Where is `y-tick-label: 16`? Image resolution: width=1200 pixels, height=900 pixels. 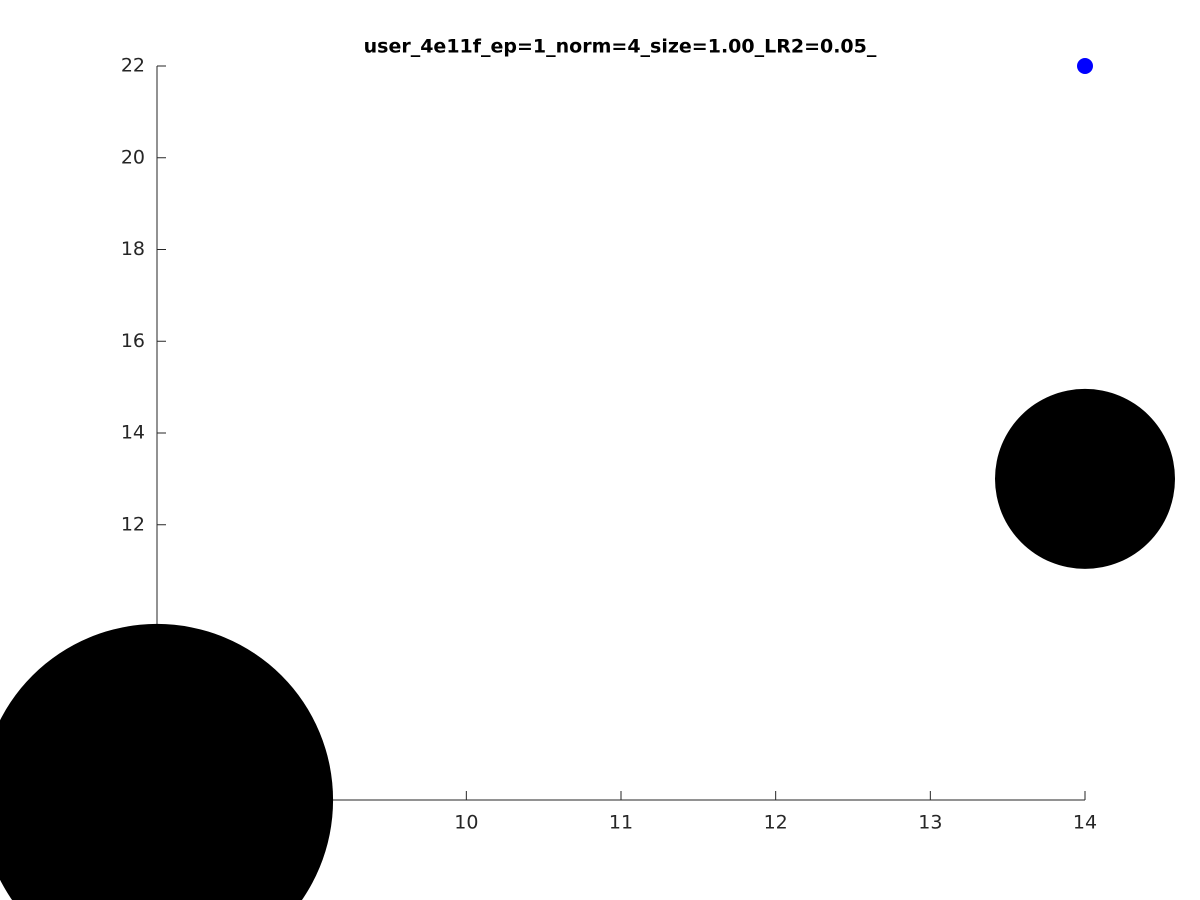 y-tick-label: 16 is located at coordinates (133, 341).